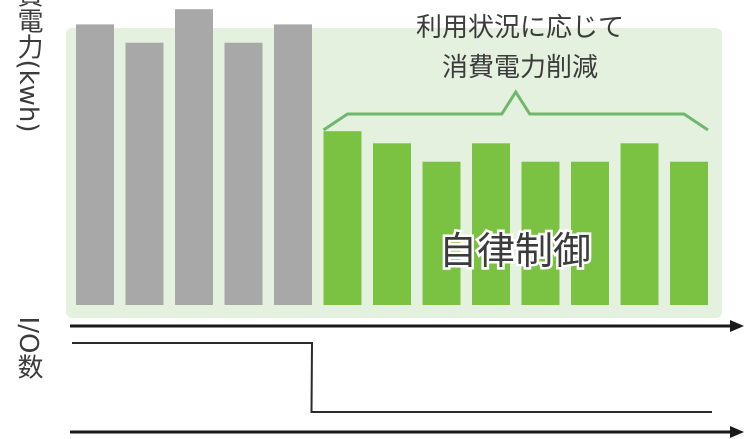 The image size is (744, 439). I want to click on annotation-line-2: 消費電力削減, so click(520, 68).